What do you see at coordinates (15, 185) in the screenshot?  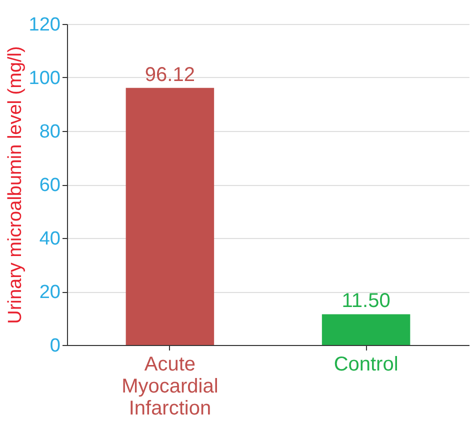 I see `y-axis-title: Urinary microalbumin level (mg/l)` at bounding box center [15, 185].